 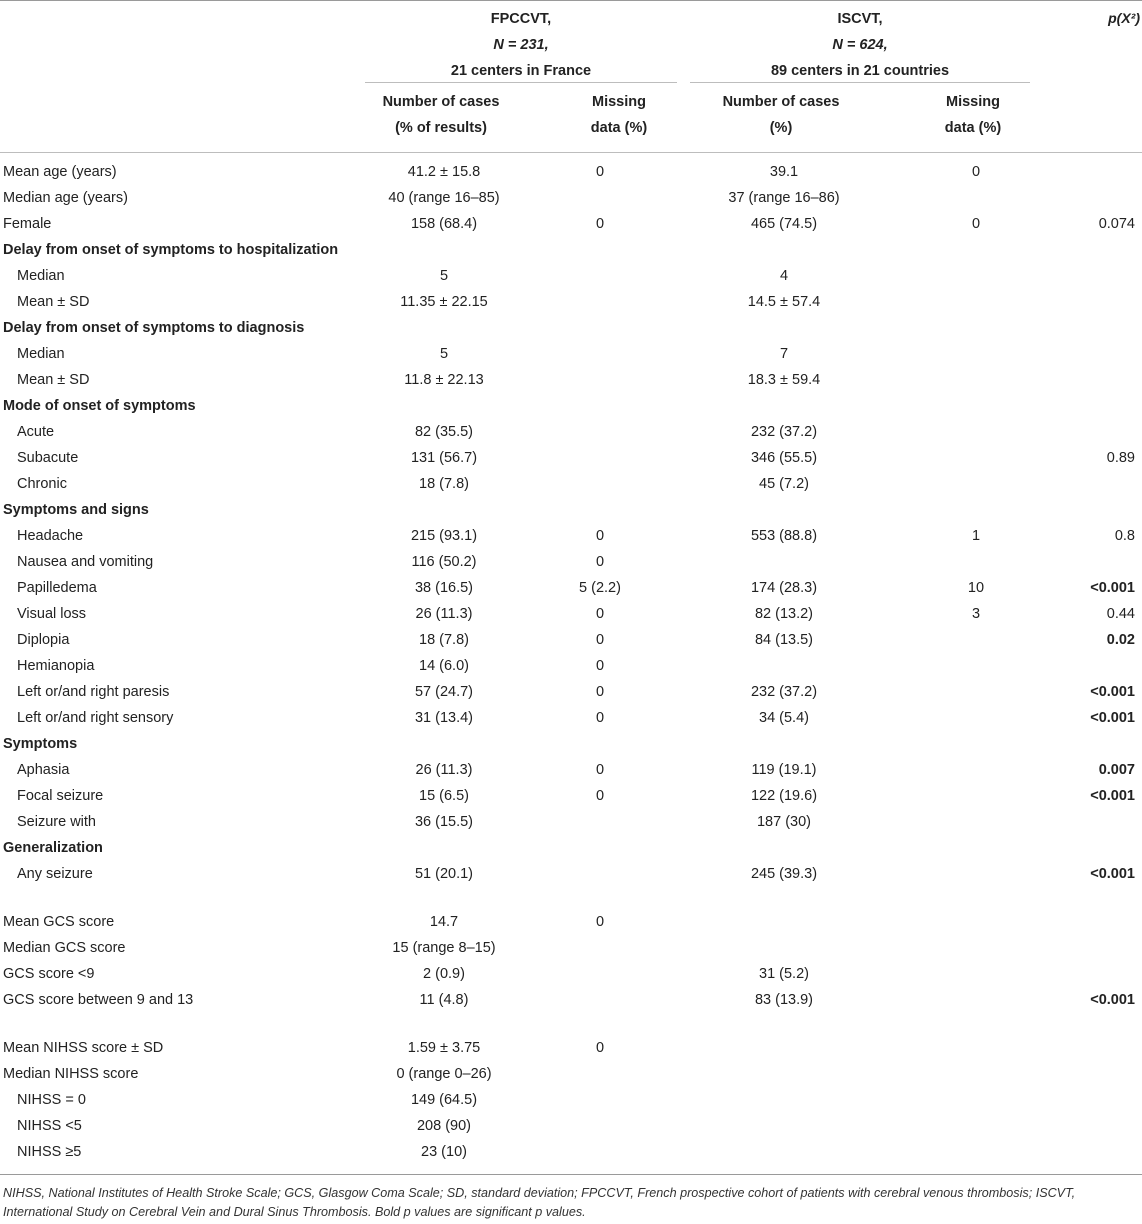 I want to click on p-value-cell: 0.02, so click(x=1120, y=640).